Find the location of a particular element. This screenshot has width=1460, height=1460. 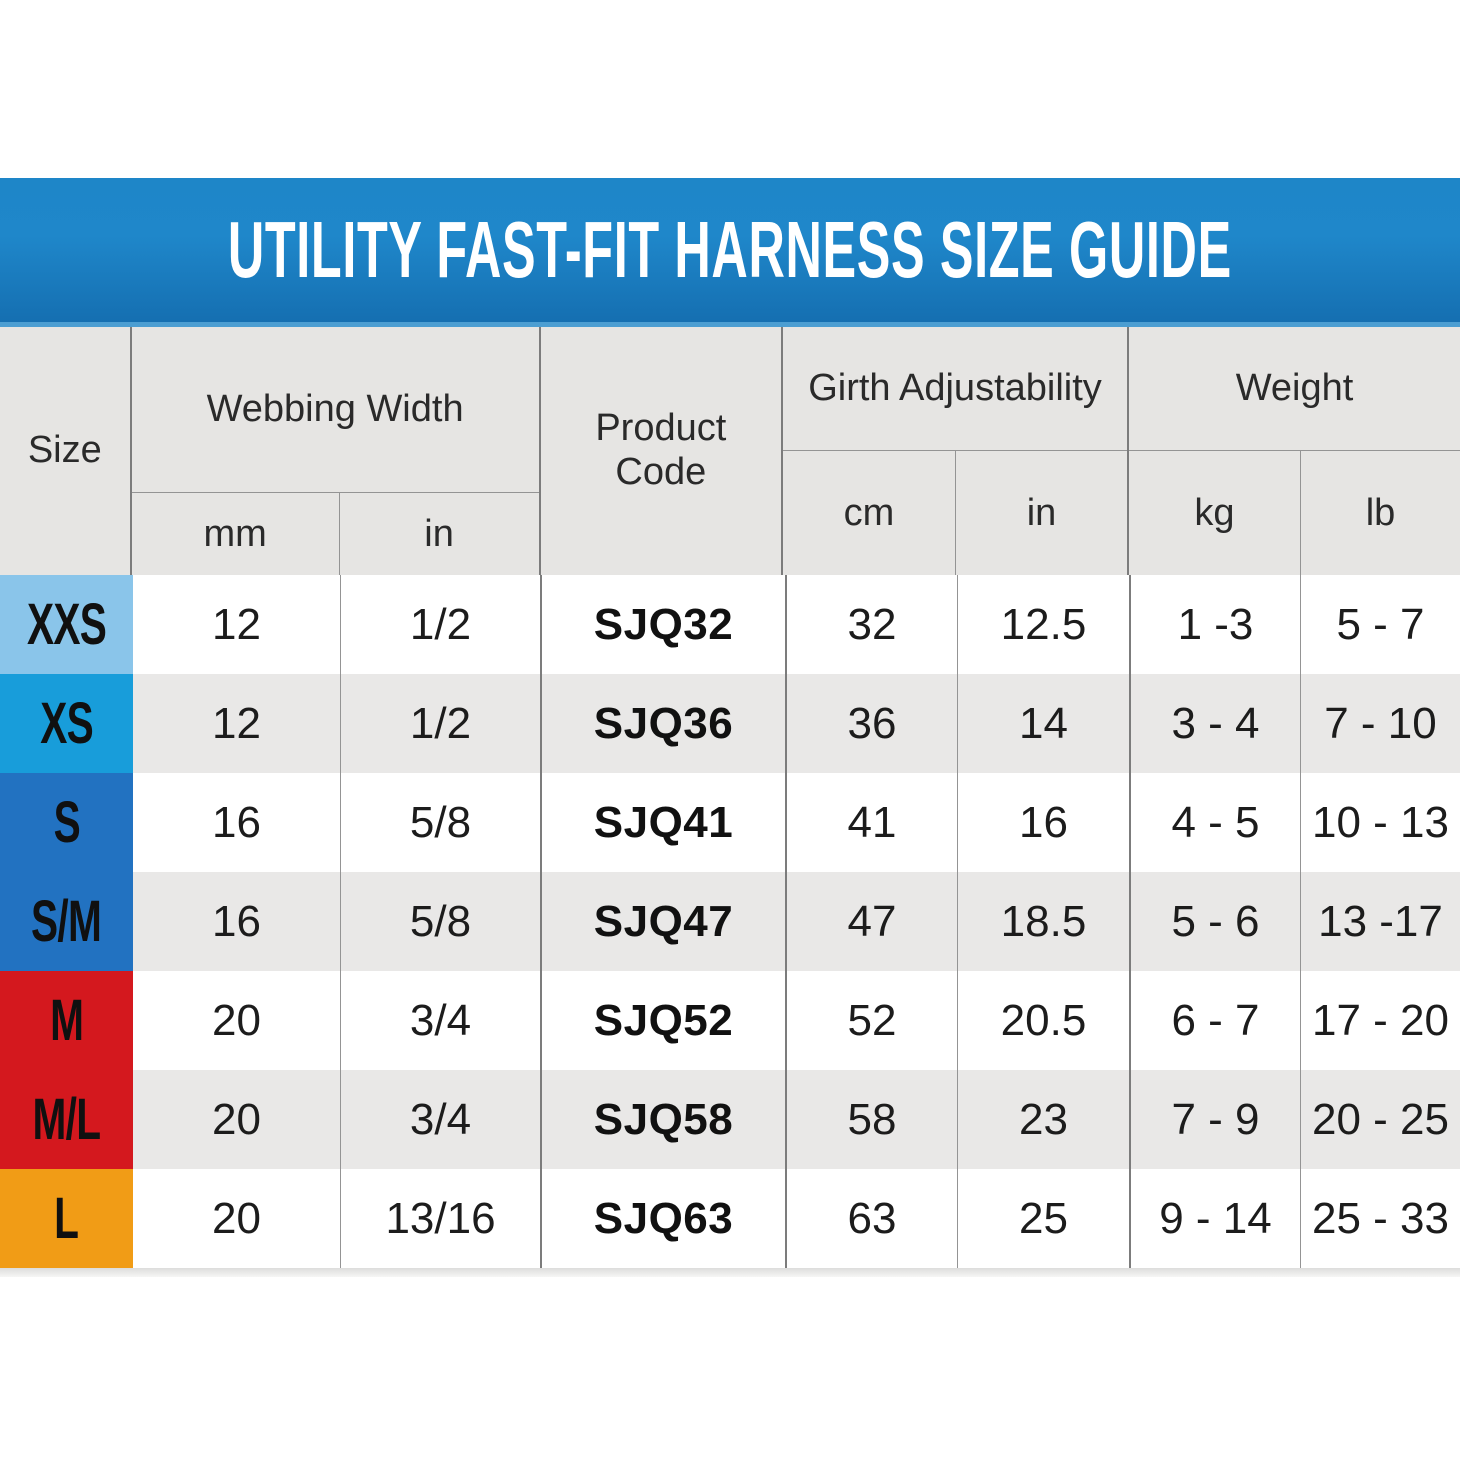

size-label: M is located at coordinates (66, 1020).